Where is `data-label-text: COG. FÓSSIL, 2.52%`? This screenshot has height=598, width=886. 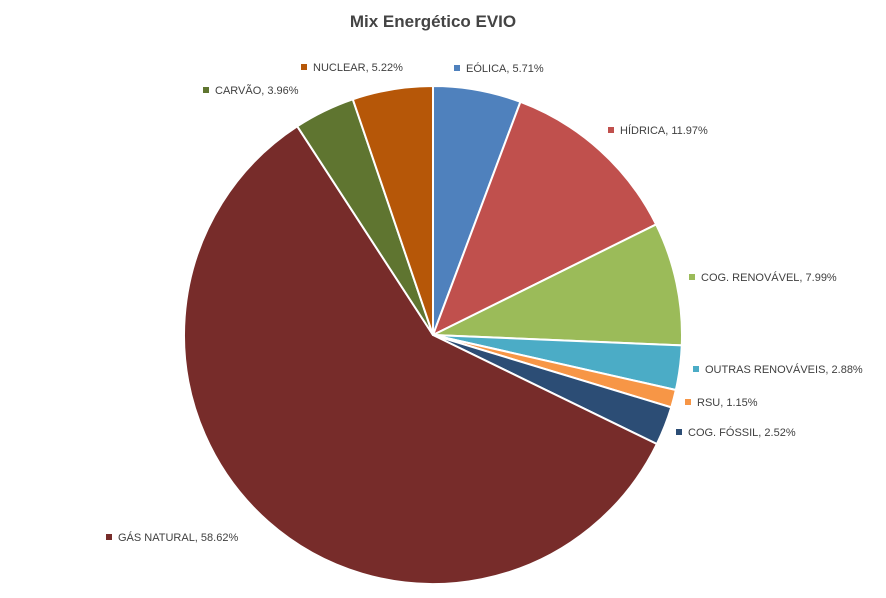 data-label-text: COG. FÓSSIL, 2.52% is located at coordinates (742, 432).